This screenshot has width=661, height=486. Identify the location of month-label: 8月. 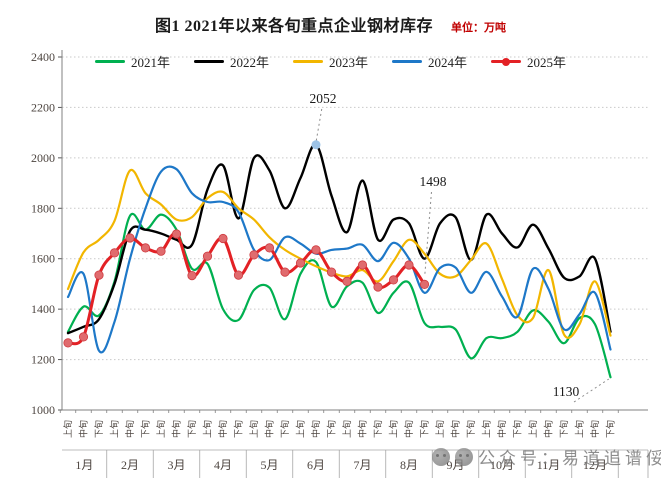
(409, 465).